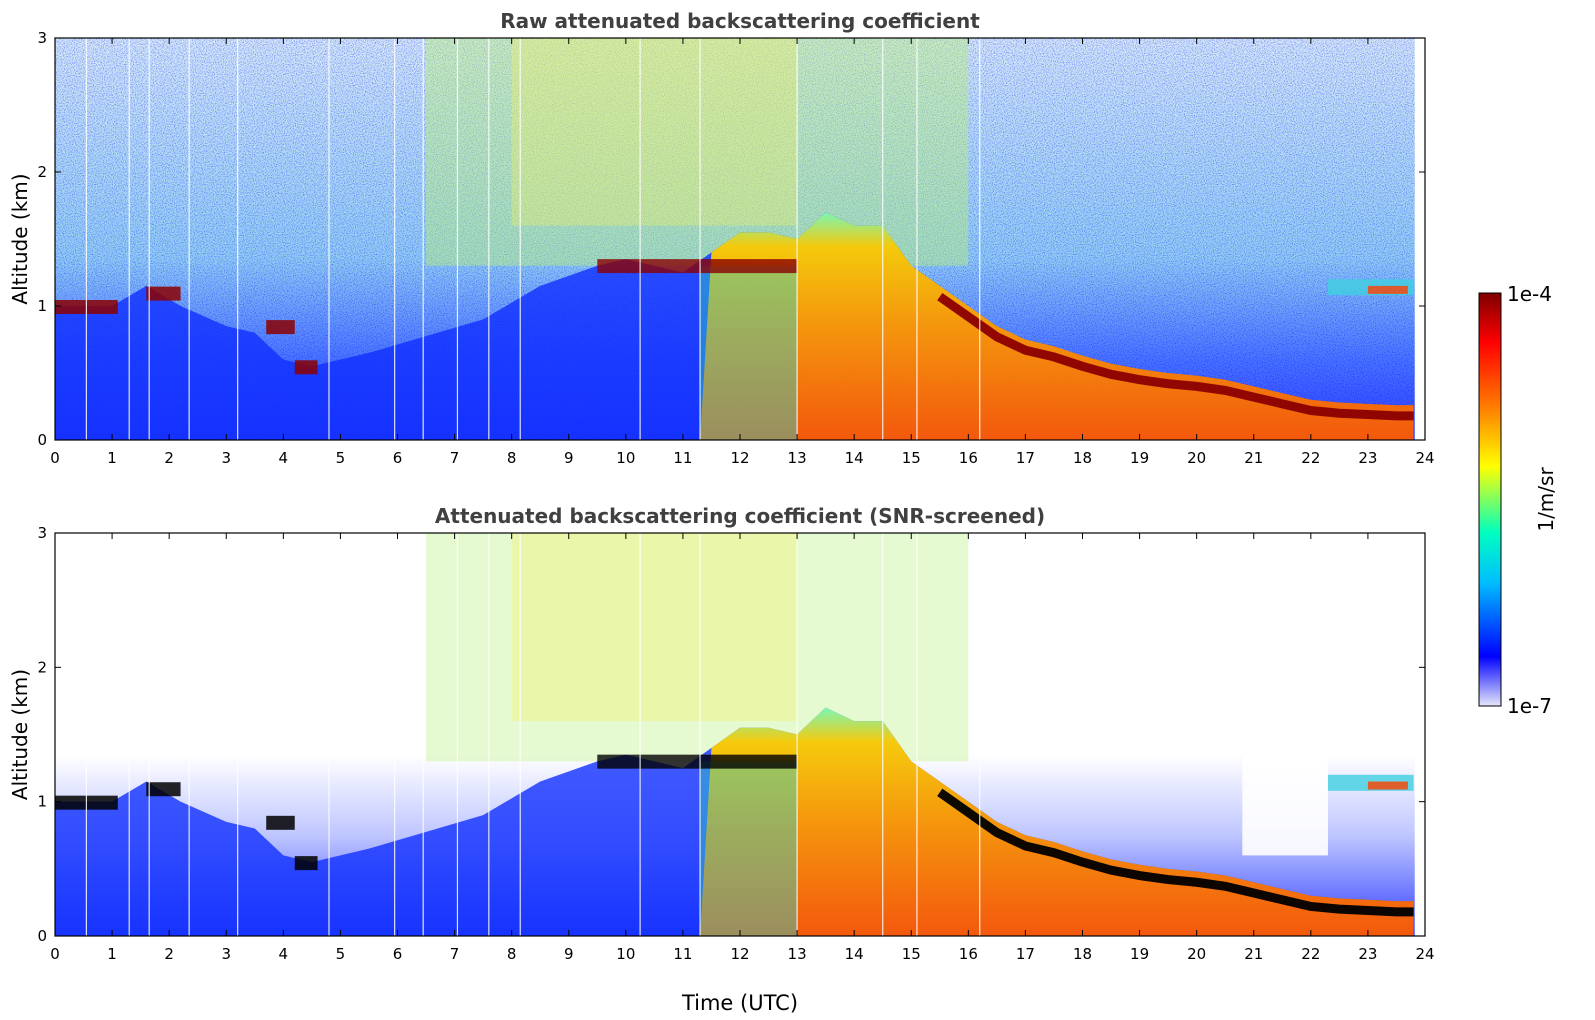  What do you see at coordinates (1529, 294) in the screenshot?
I see `colorbar-max-label: 1e-4` at bounding box center [1529, 294].